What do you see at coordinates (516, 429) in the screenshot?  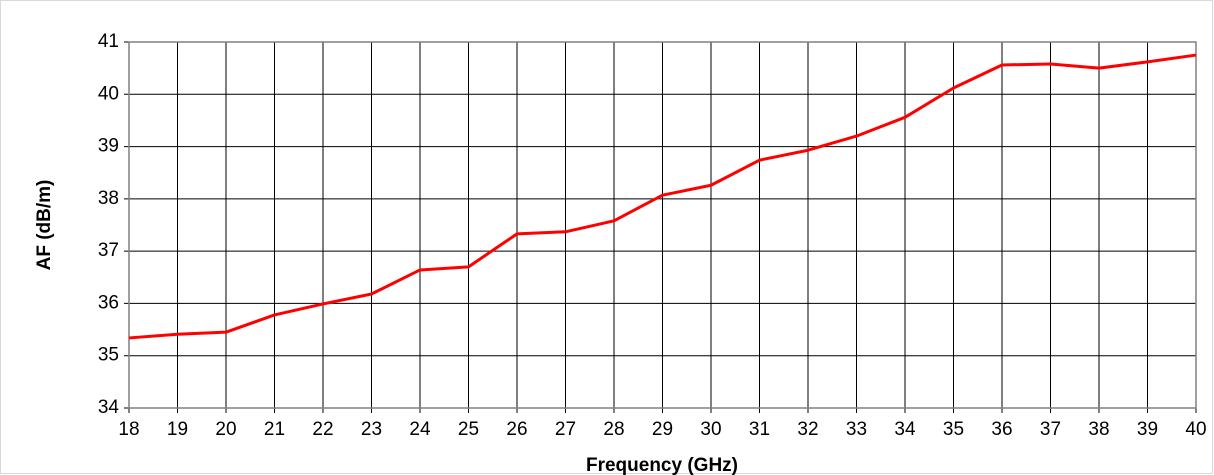 I see `x-tick-label: 26` at bounding box center [516, 429].